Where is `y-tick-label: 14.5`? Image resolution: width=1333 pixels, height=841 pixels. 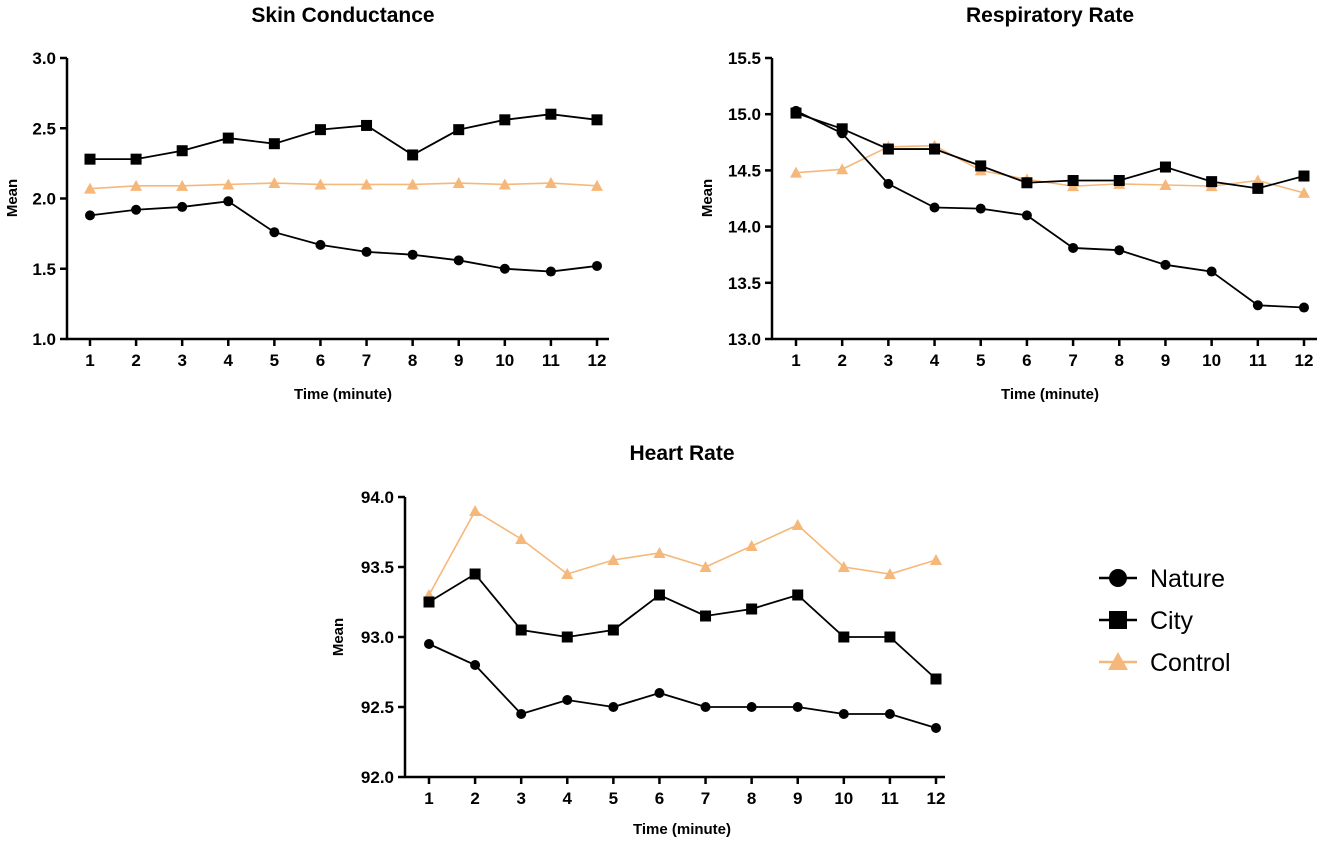 y-tick-label: 14.5 is located at coordinates (744, 170).